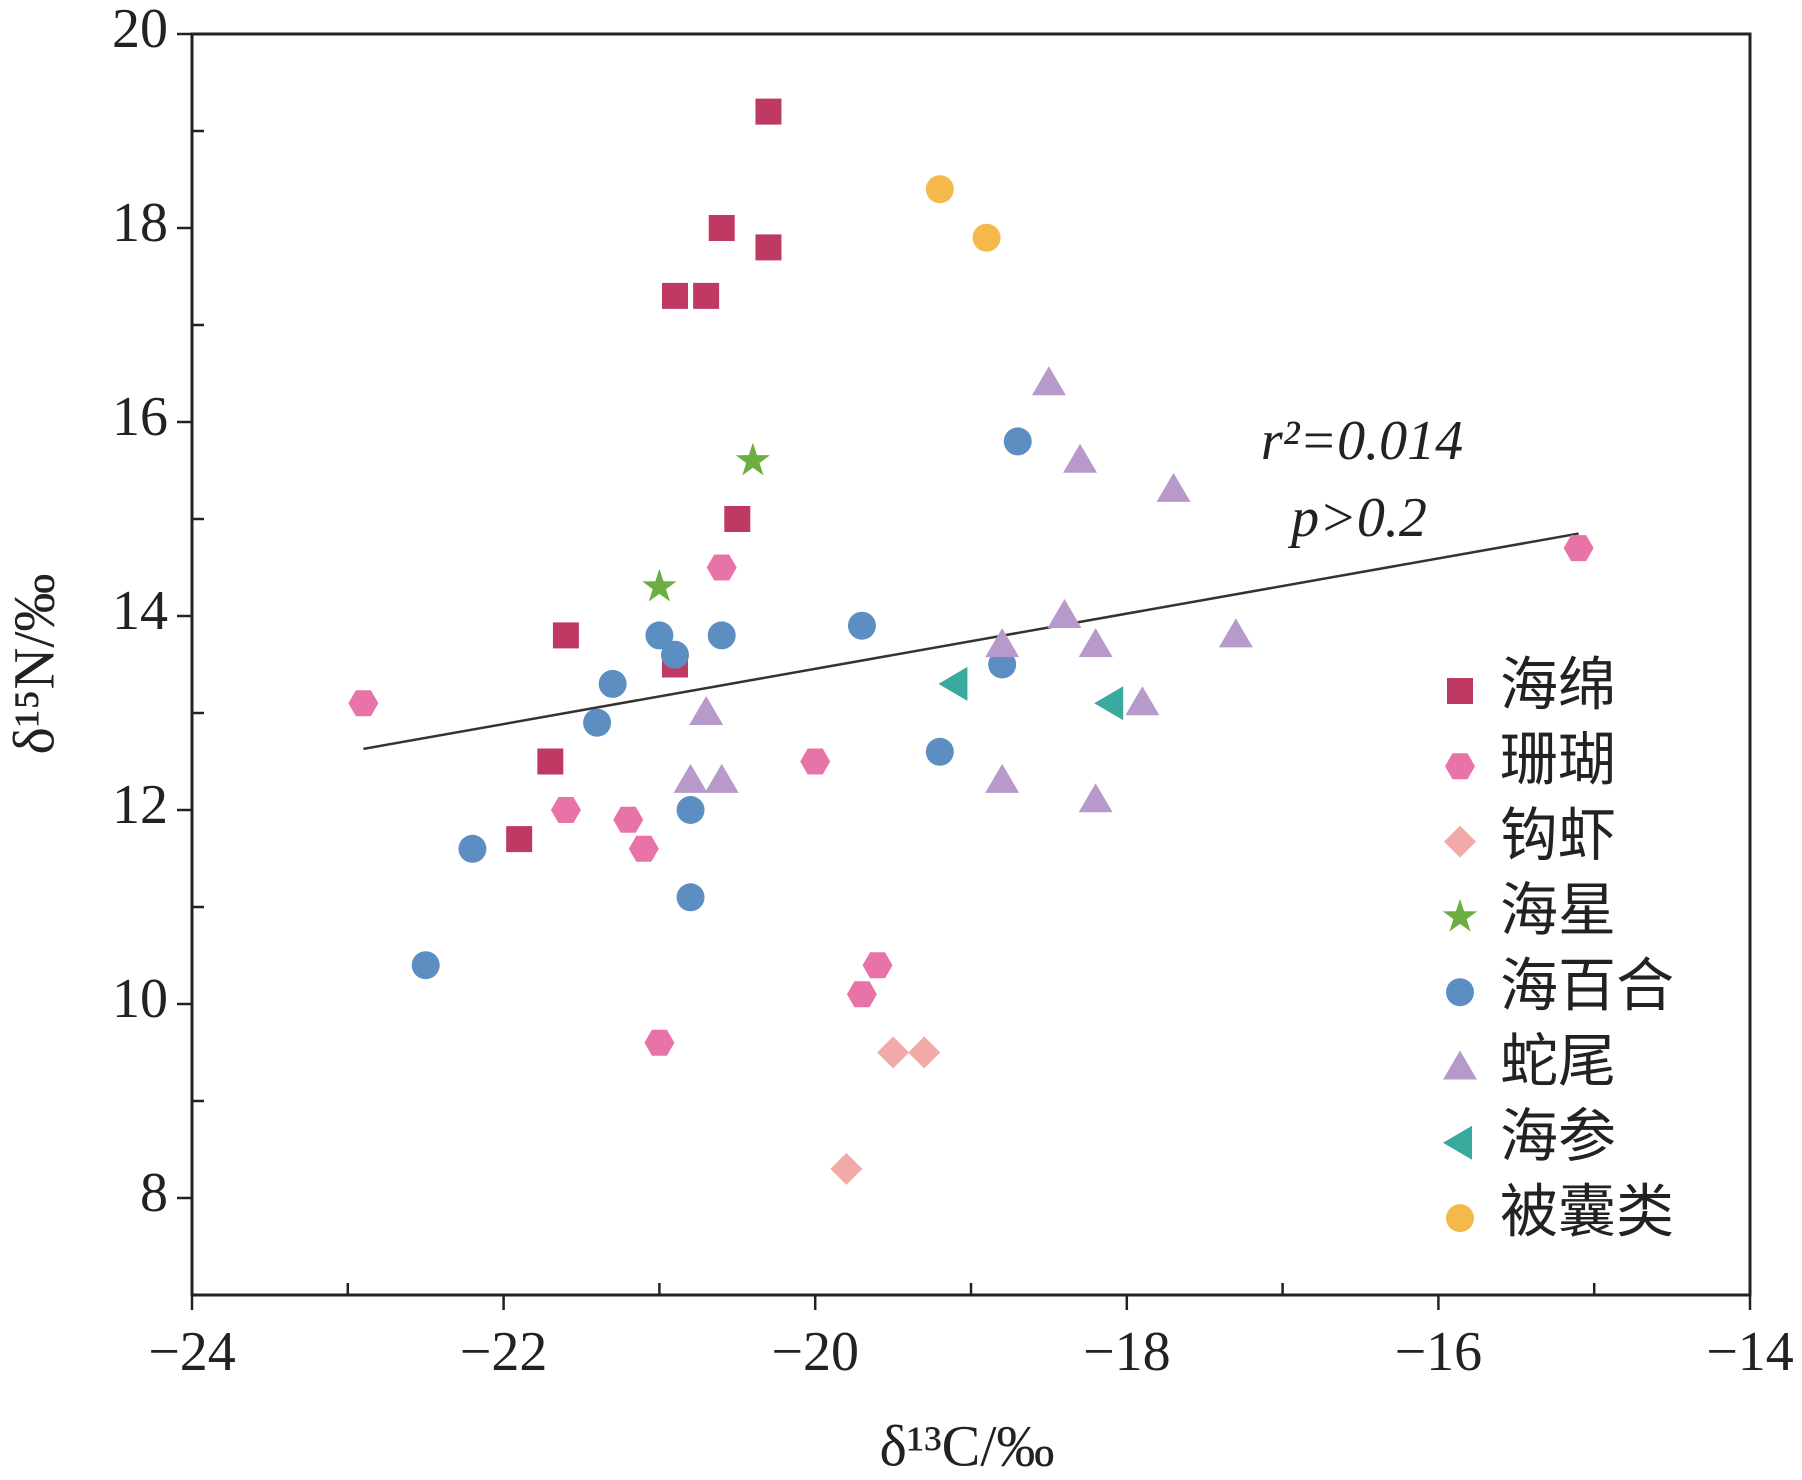 The width and height of the screenshot is (1802, 1480). Describe the element at coordinates (140, 223) in the screenshot. I see `y-tick-label: 18` at that location.